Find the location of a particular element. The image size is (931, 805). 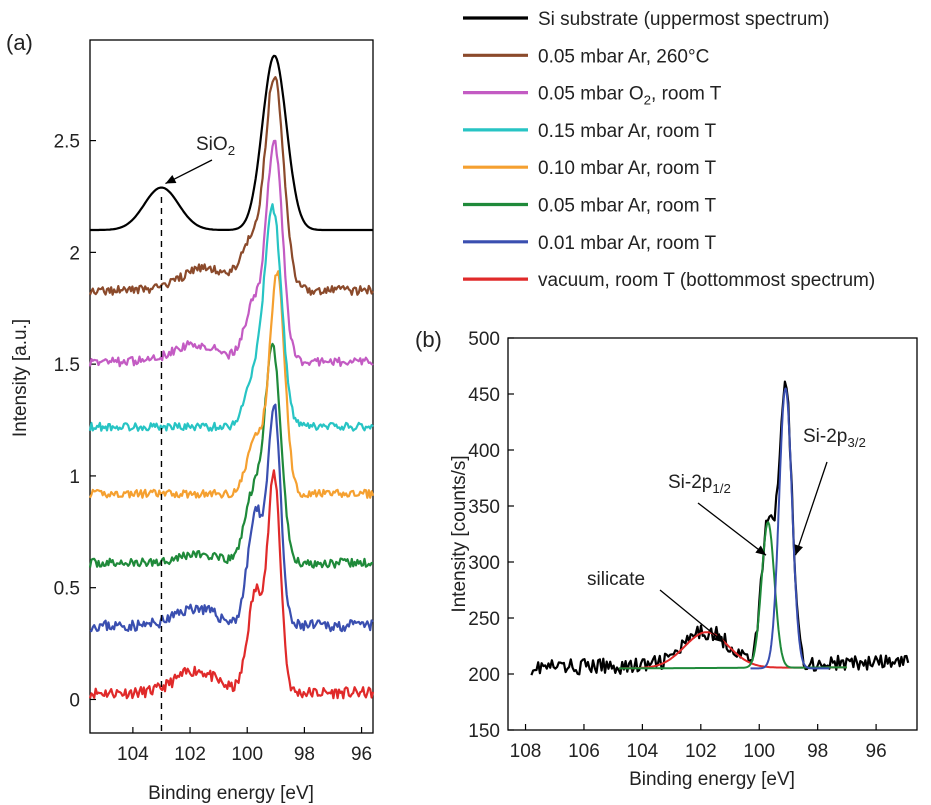

panel-b-annotations: silicate Si-2p1/2 Si-2p3/2 is located at coordinates (726, 535).